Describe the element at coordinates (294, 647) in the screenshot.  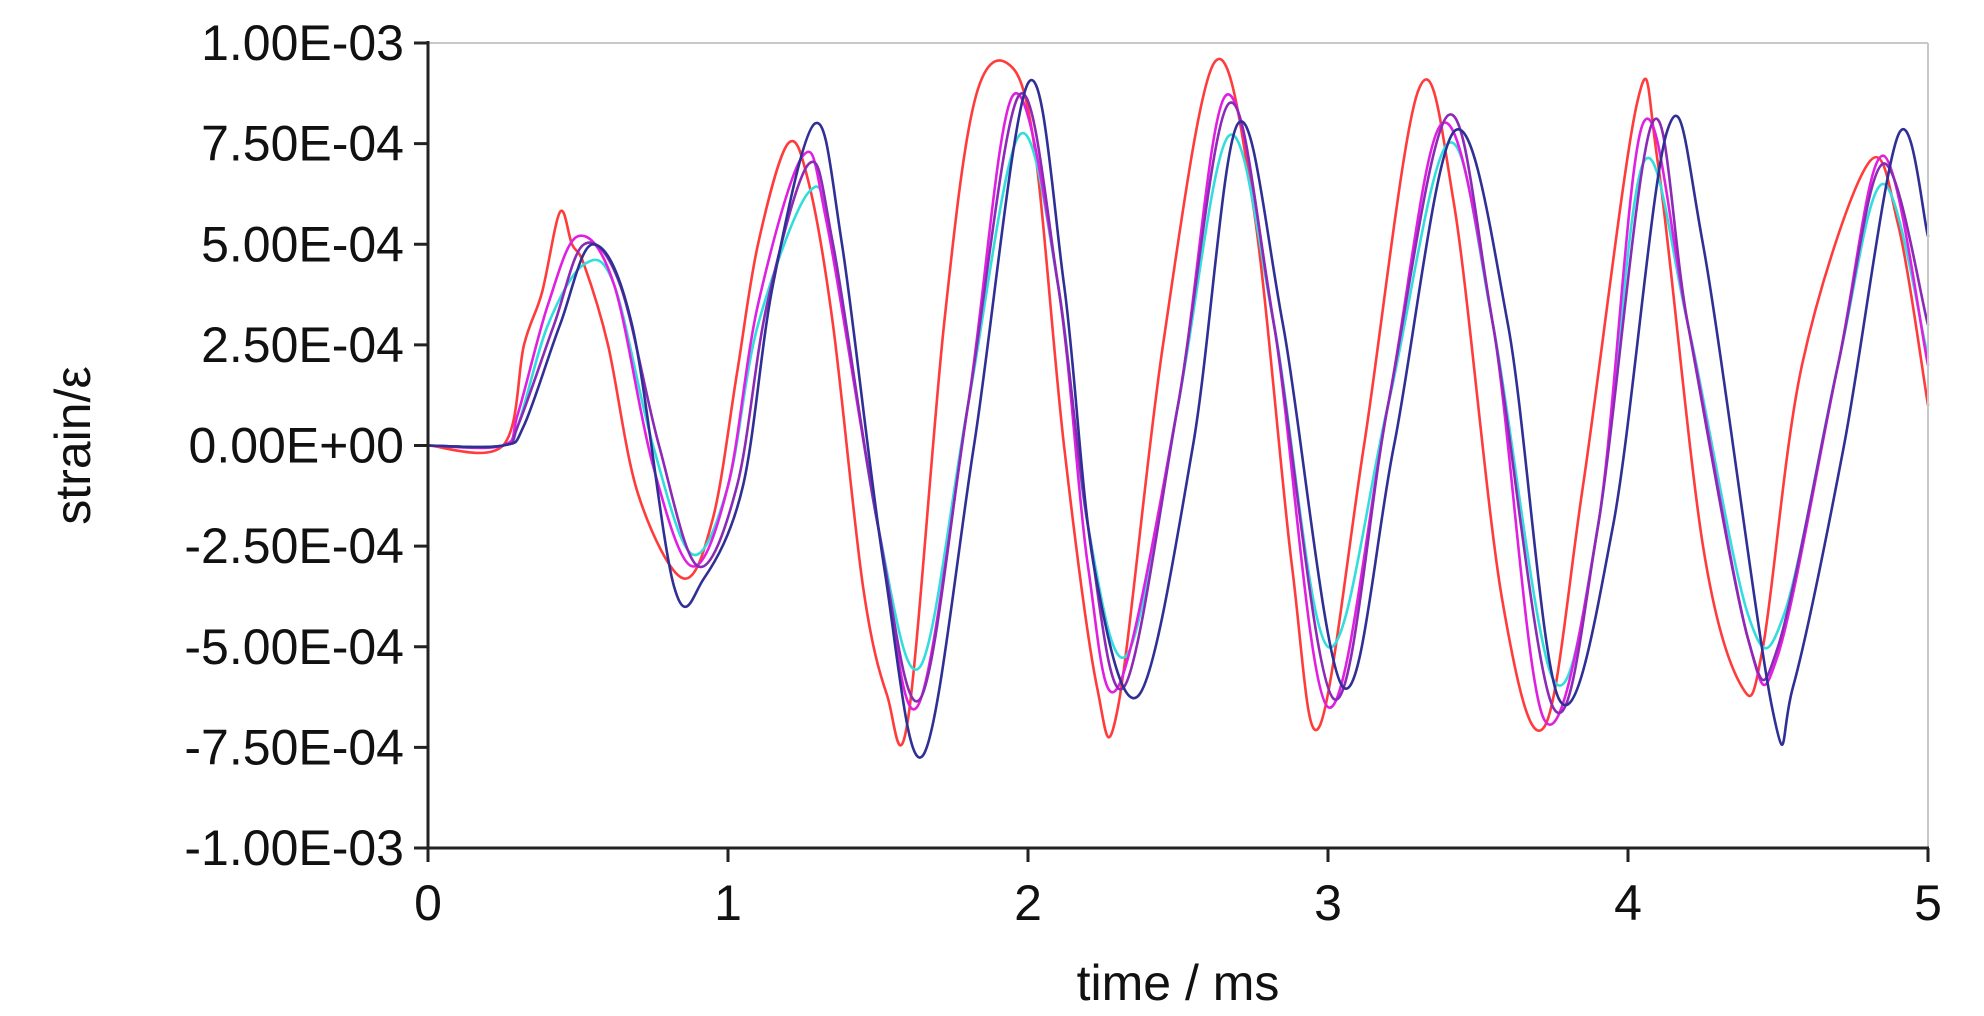
I see `y-tick-label: -5.00E-04` at that location.